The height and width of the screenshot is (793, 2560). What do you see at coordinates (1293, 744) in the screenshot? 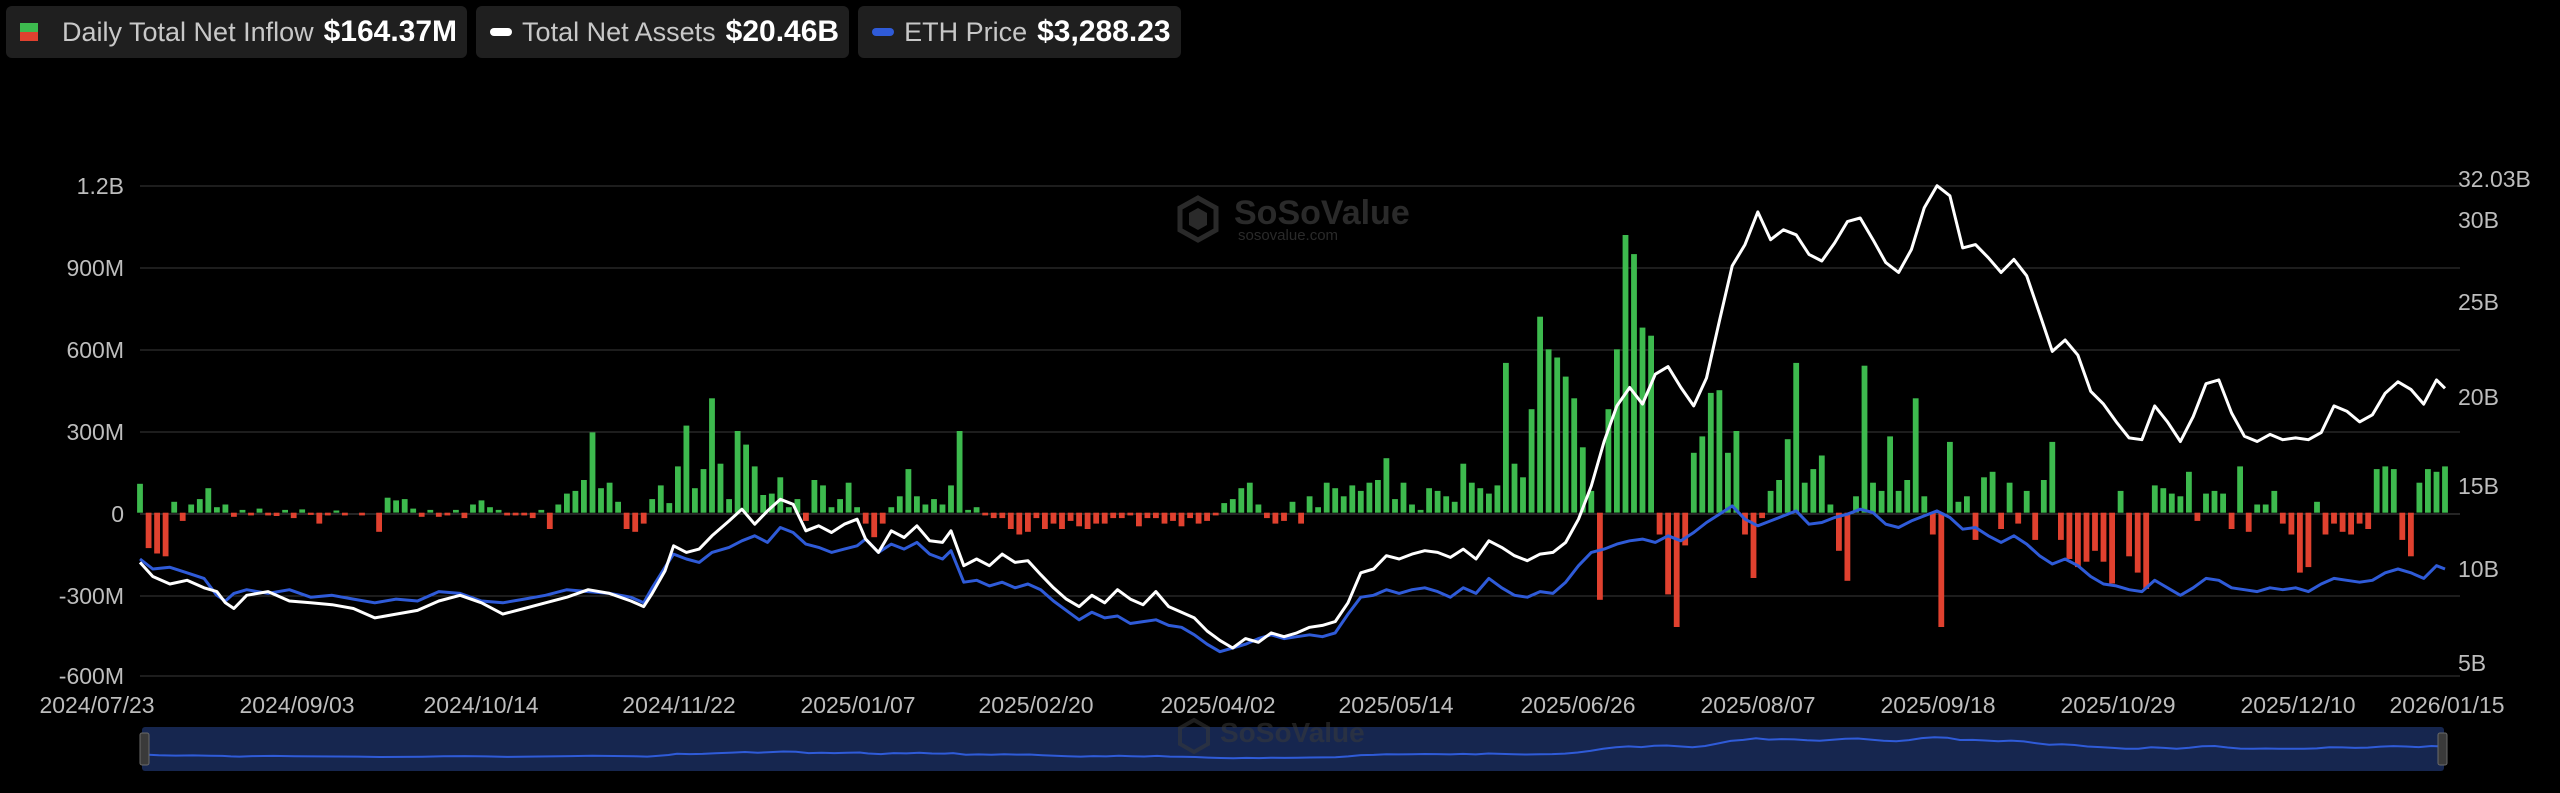
I see `range-navigator: SoSoValue` at bounding box center [1293, 744].